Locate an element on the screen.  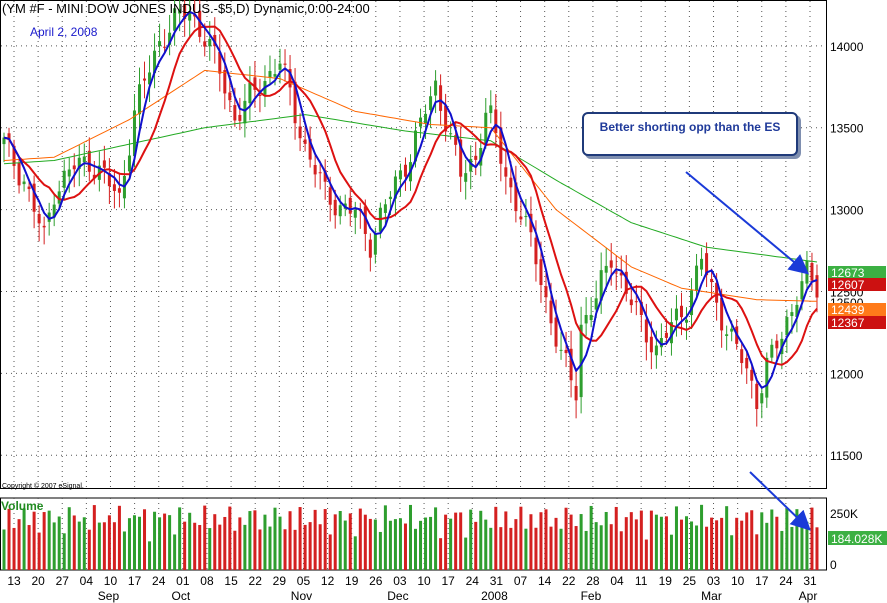
last-value-tag is located at coordinates (857, 322).